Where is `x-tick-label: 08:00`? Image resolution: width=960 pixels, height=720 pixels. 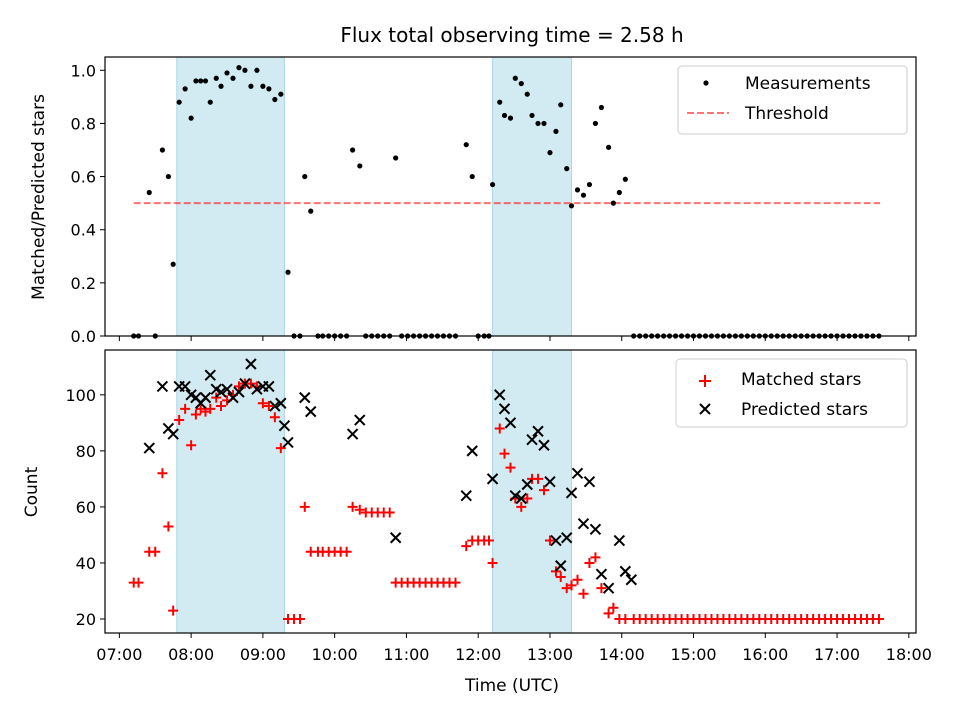
x-tick-label: 08:00 is located at coordinates (191, 654).